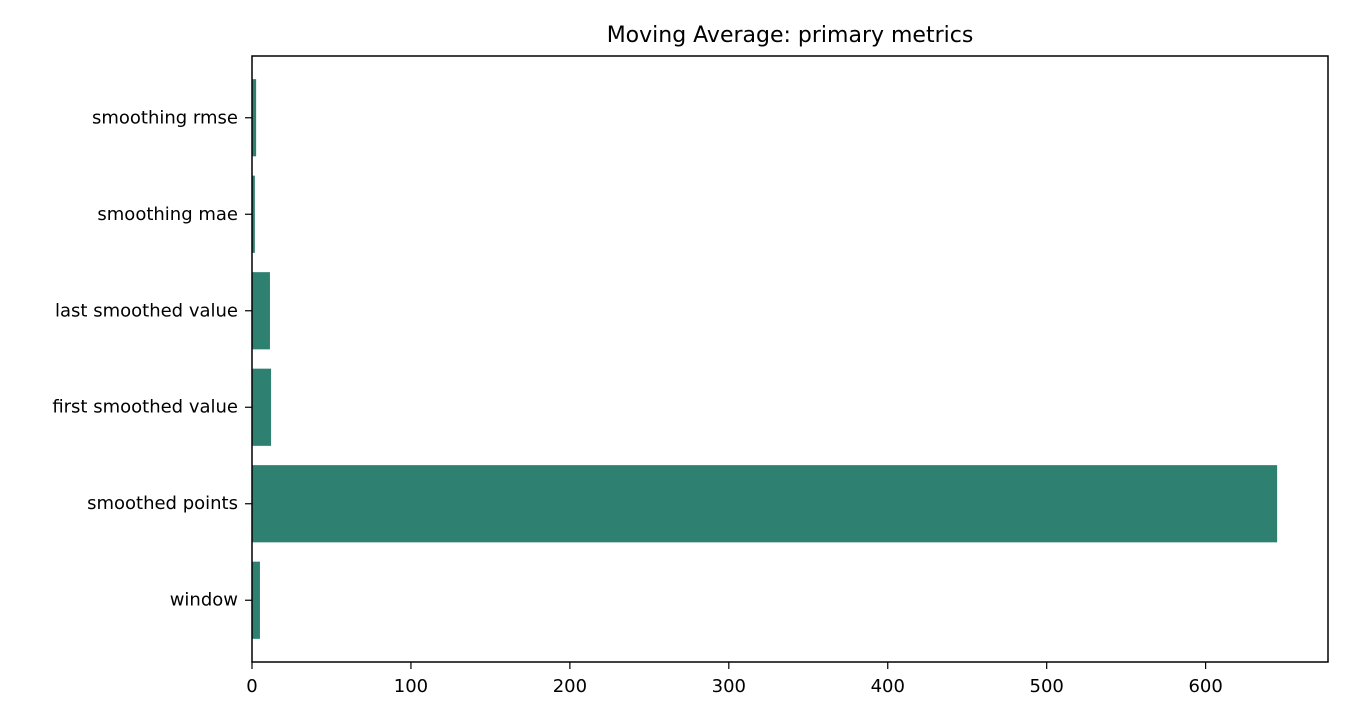  What do you see at coordinates (145, 407) in the screenshot?
I see `y-tick-label-first-smoothed-value: first smoothed value` at bounding box center [145, 407].